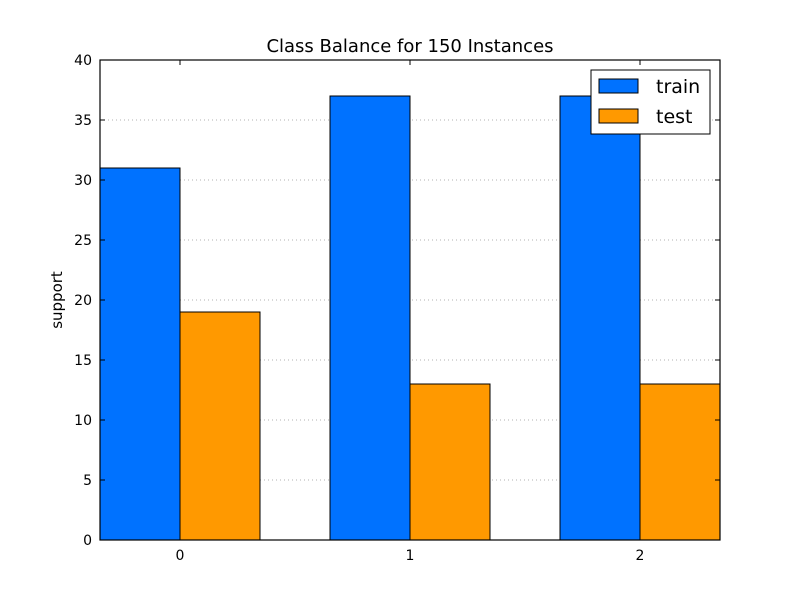  What do you see at coordinates (83, 181) in the screenshot?
I see `y-tick-label: 30` at bounding box center [83, 181].